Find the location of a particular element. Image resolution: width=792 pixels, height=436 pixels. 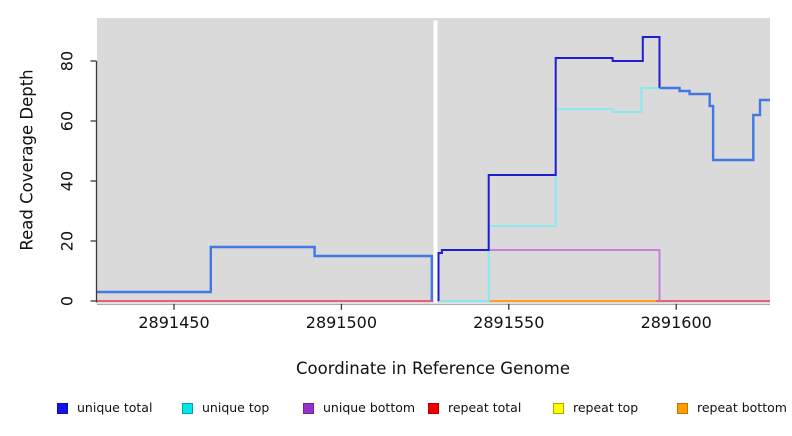

legend-swatch-repeat-bottom-icon is located at coordinates (682, 408).